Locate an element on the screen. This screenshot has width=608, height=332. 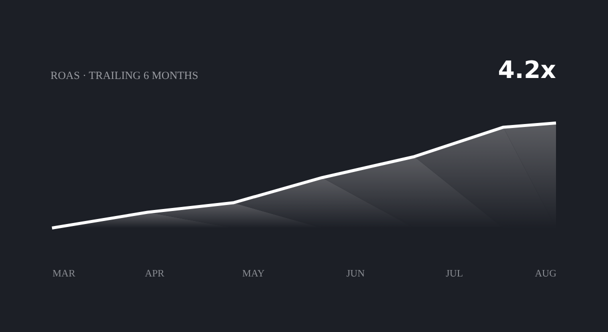
x-tick-label: APR is located at coordinates (154, 274).